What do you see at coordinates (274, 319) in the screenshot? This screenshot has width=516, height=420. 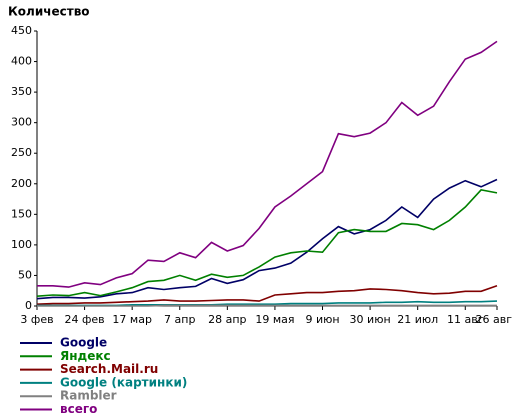 I see `x-tick-label: 19 мая` at bounding box center [274, 319].